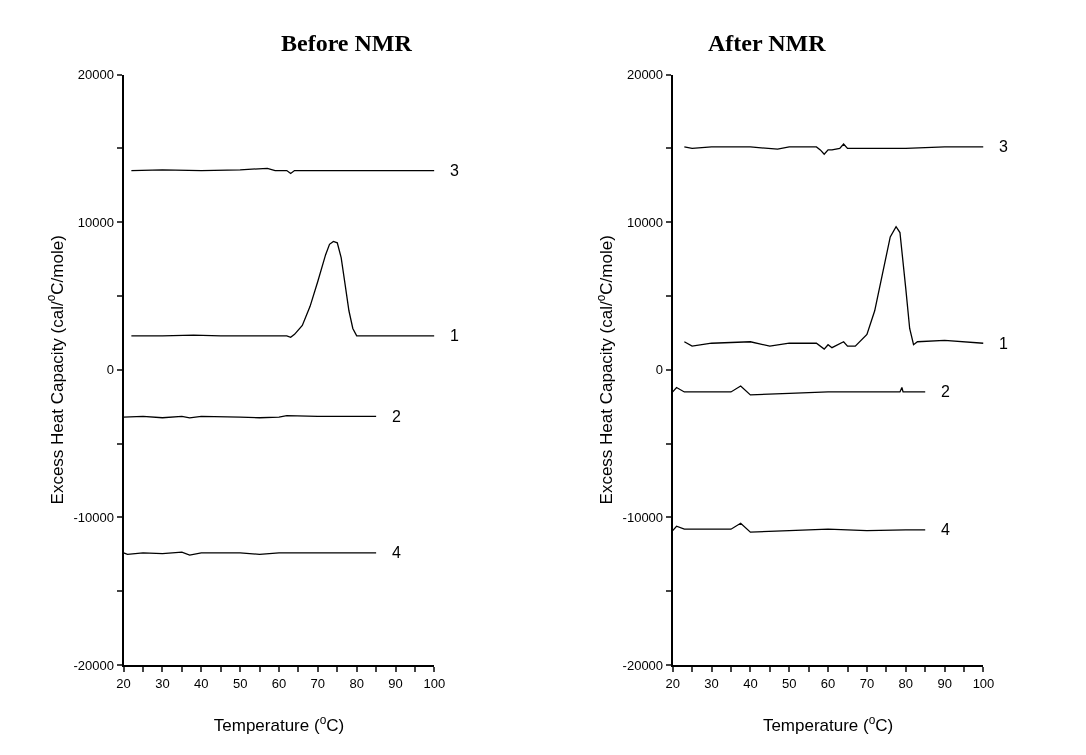 The width and height of the screenshot is (1086, 755). What do you see at coordinates (767, 43) in the screenshot?
I see `chart-title: After NMR` at bounding box center [767, 43].